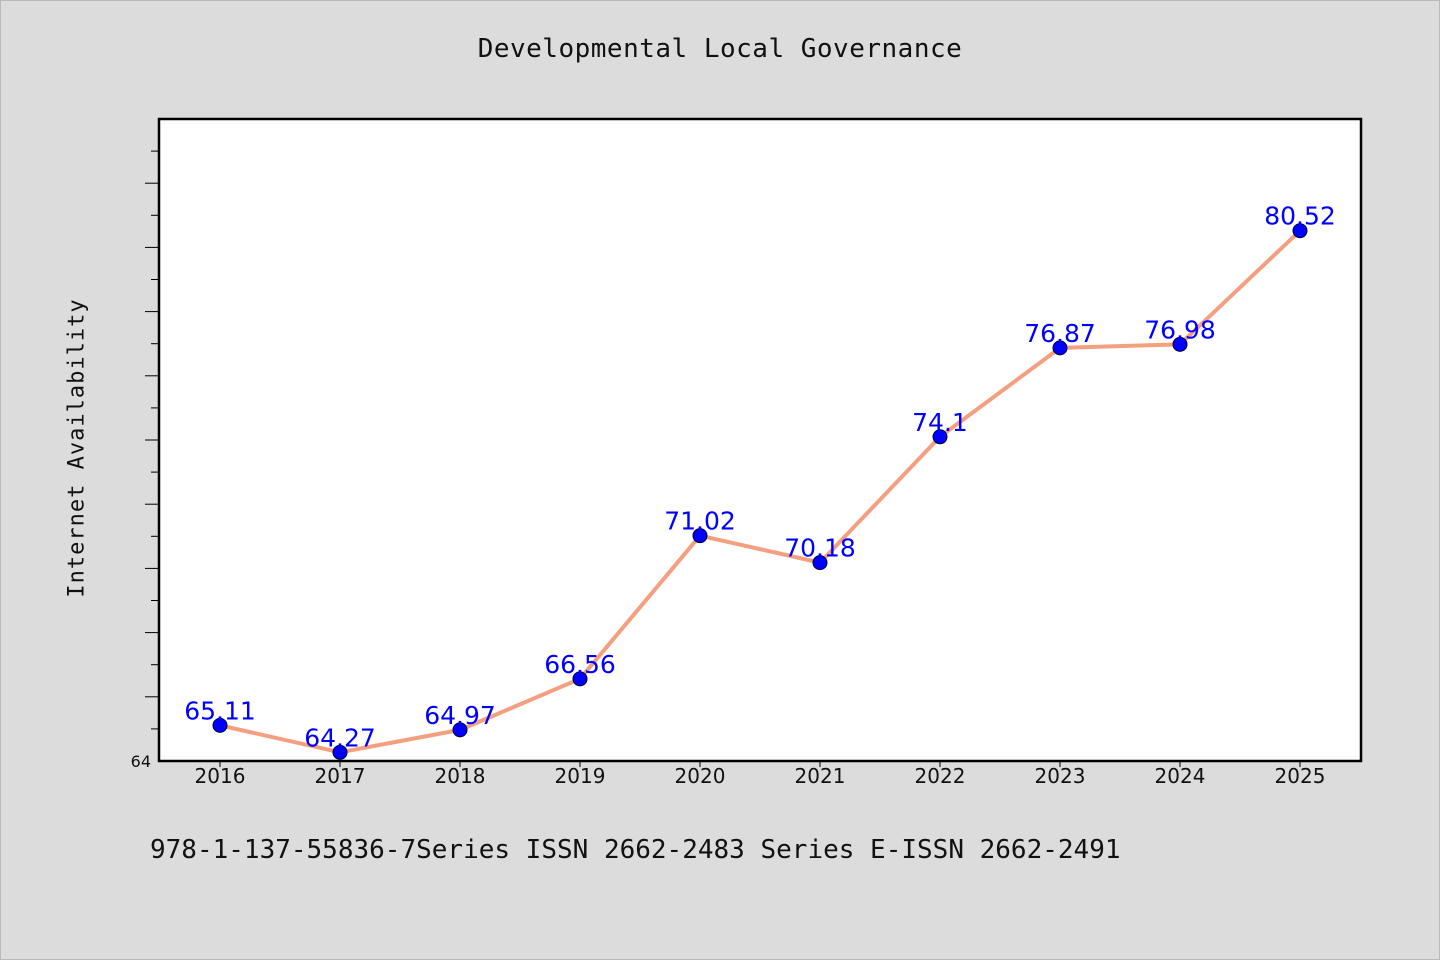 This screenshot has width=1440, height=960. What do you see at coordinates (820, 776) in the screenshot?
I see `x-tick-label: 2021` at bounding box center [820, 776].